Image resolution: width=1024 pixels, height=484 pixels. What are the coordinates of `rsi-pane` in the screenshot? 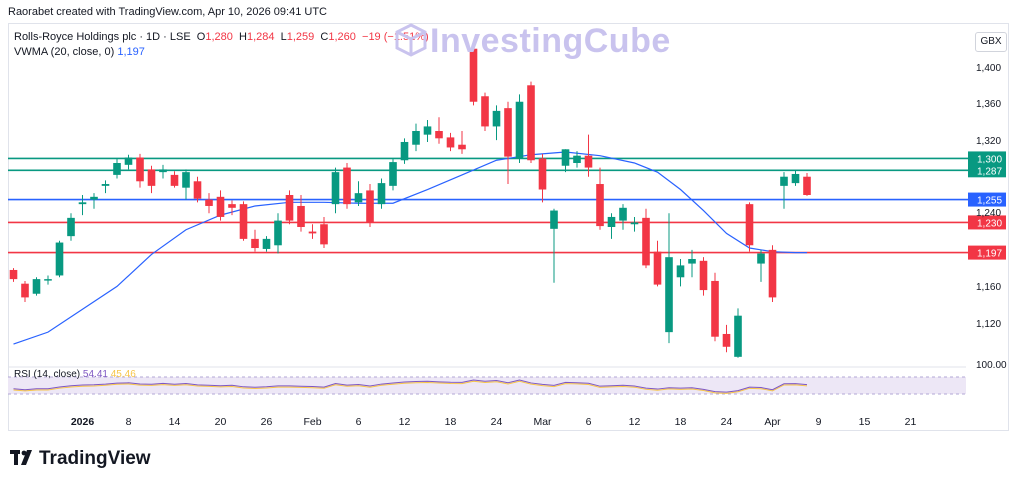 It's located at (487, 380).